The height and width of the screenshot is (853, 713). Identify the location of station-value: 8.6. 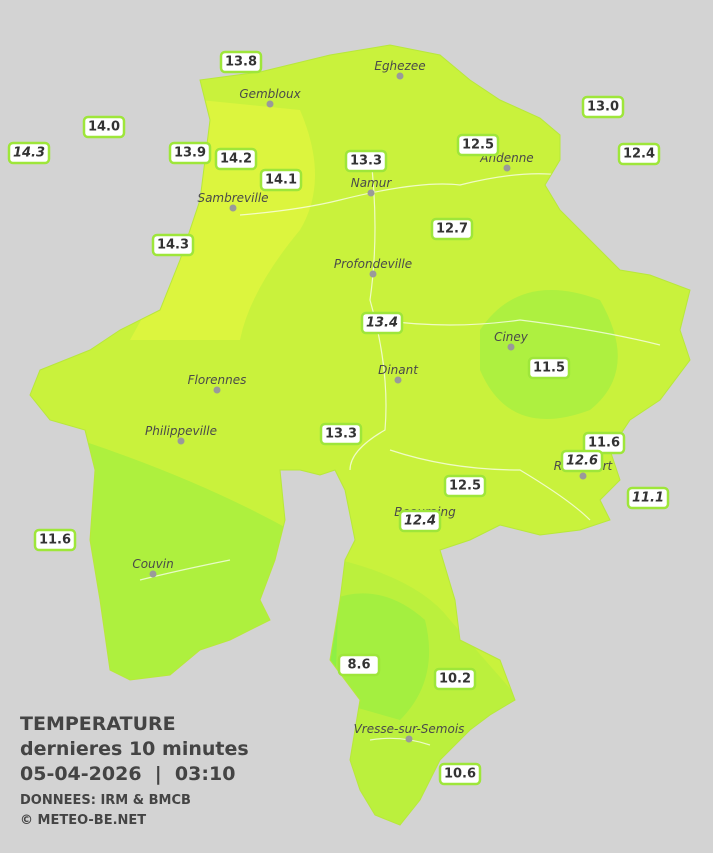
(358, 665).